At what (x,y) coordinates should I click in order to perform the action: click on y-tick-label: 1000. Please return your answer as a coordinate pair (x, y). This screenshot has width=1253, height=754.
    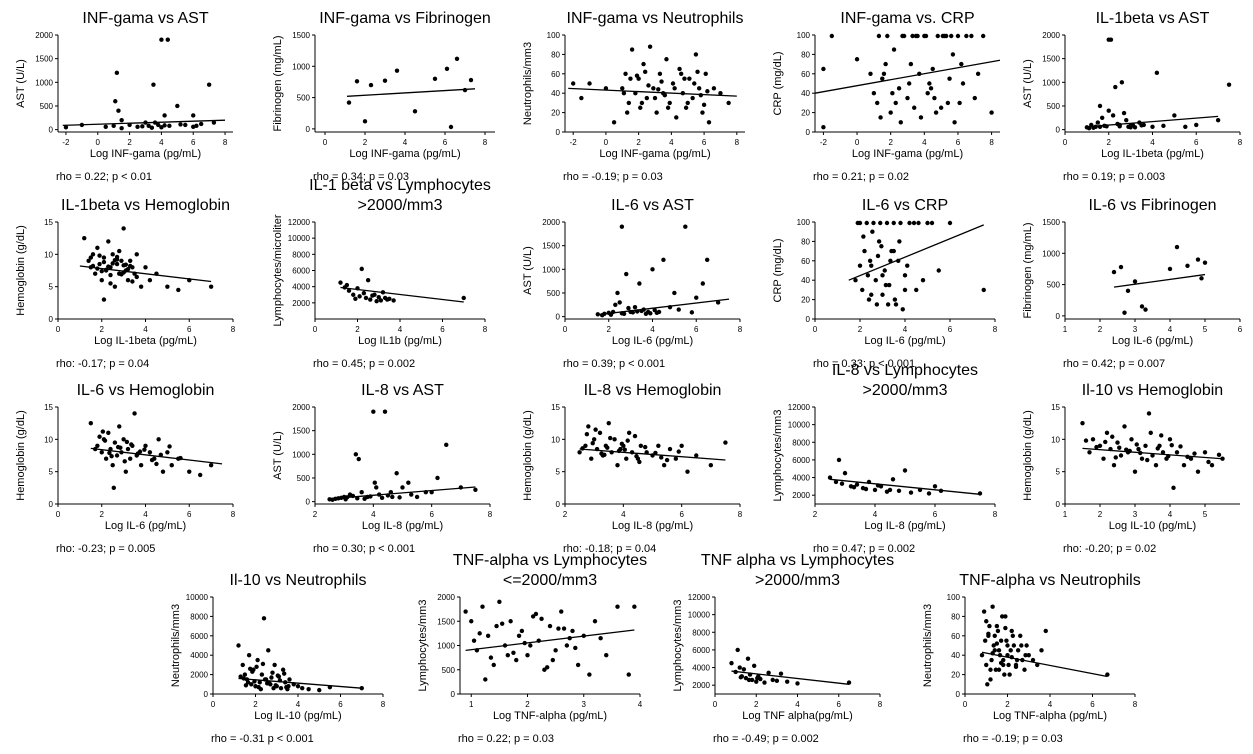
    Looking at the image, I should click on (1051, 82).